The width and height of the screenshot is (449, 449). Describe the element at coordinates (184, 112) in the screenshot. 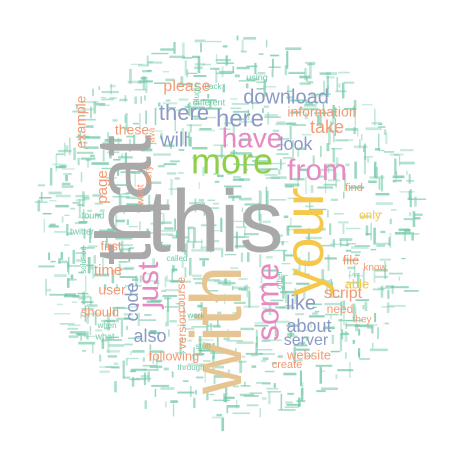

I see `cloud-word-there: there` at that location.